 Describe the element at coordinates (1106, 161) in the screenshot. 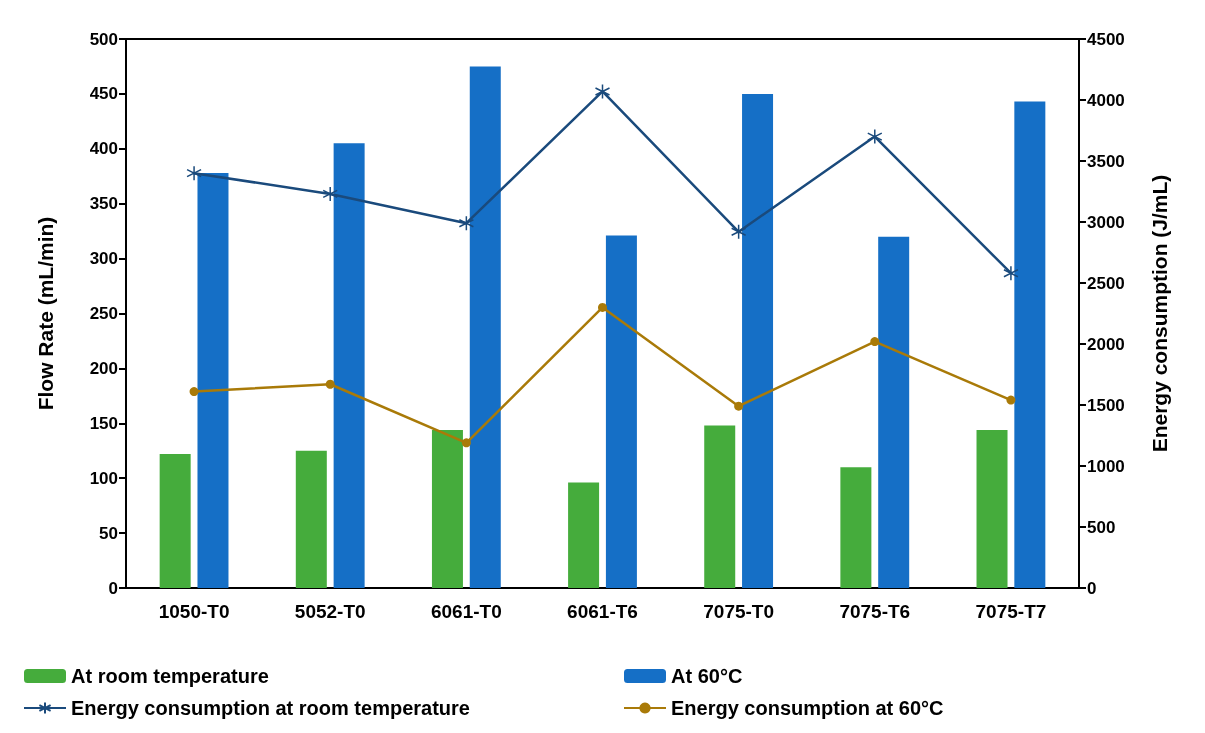

I see `y2-tick-label: 3500` at that location.